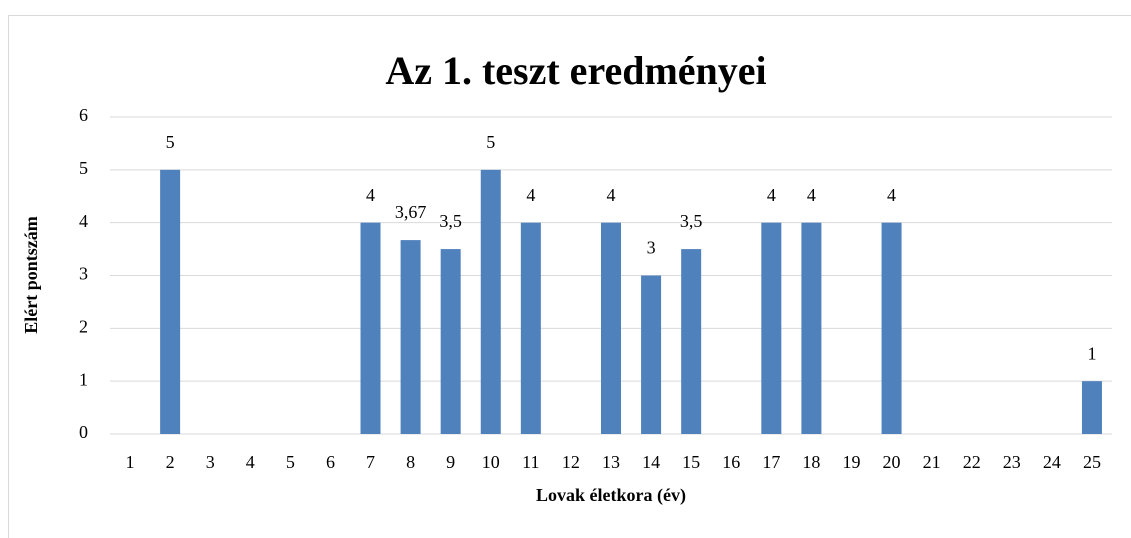  What do you see at coordinates (1052, 462) in the screenshot?
I see `x-tick-label: 24` at bounding box center [1052, 462].